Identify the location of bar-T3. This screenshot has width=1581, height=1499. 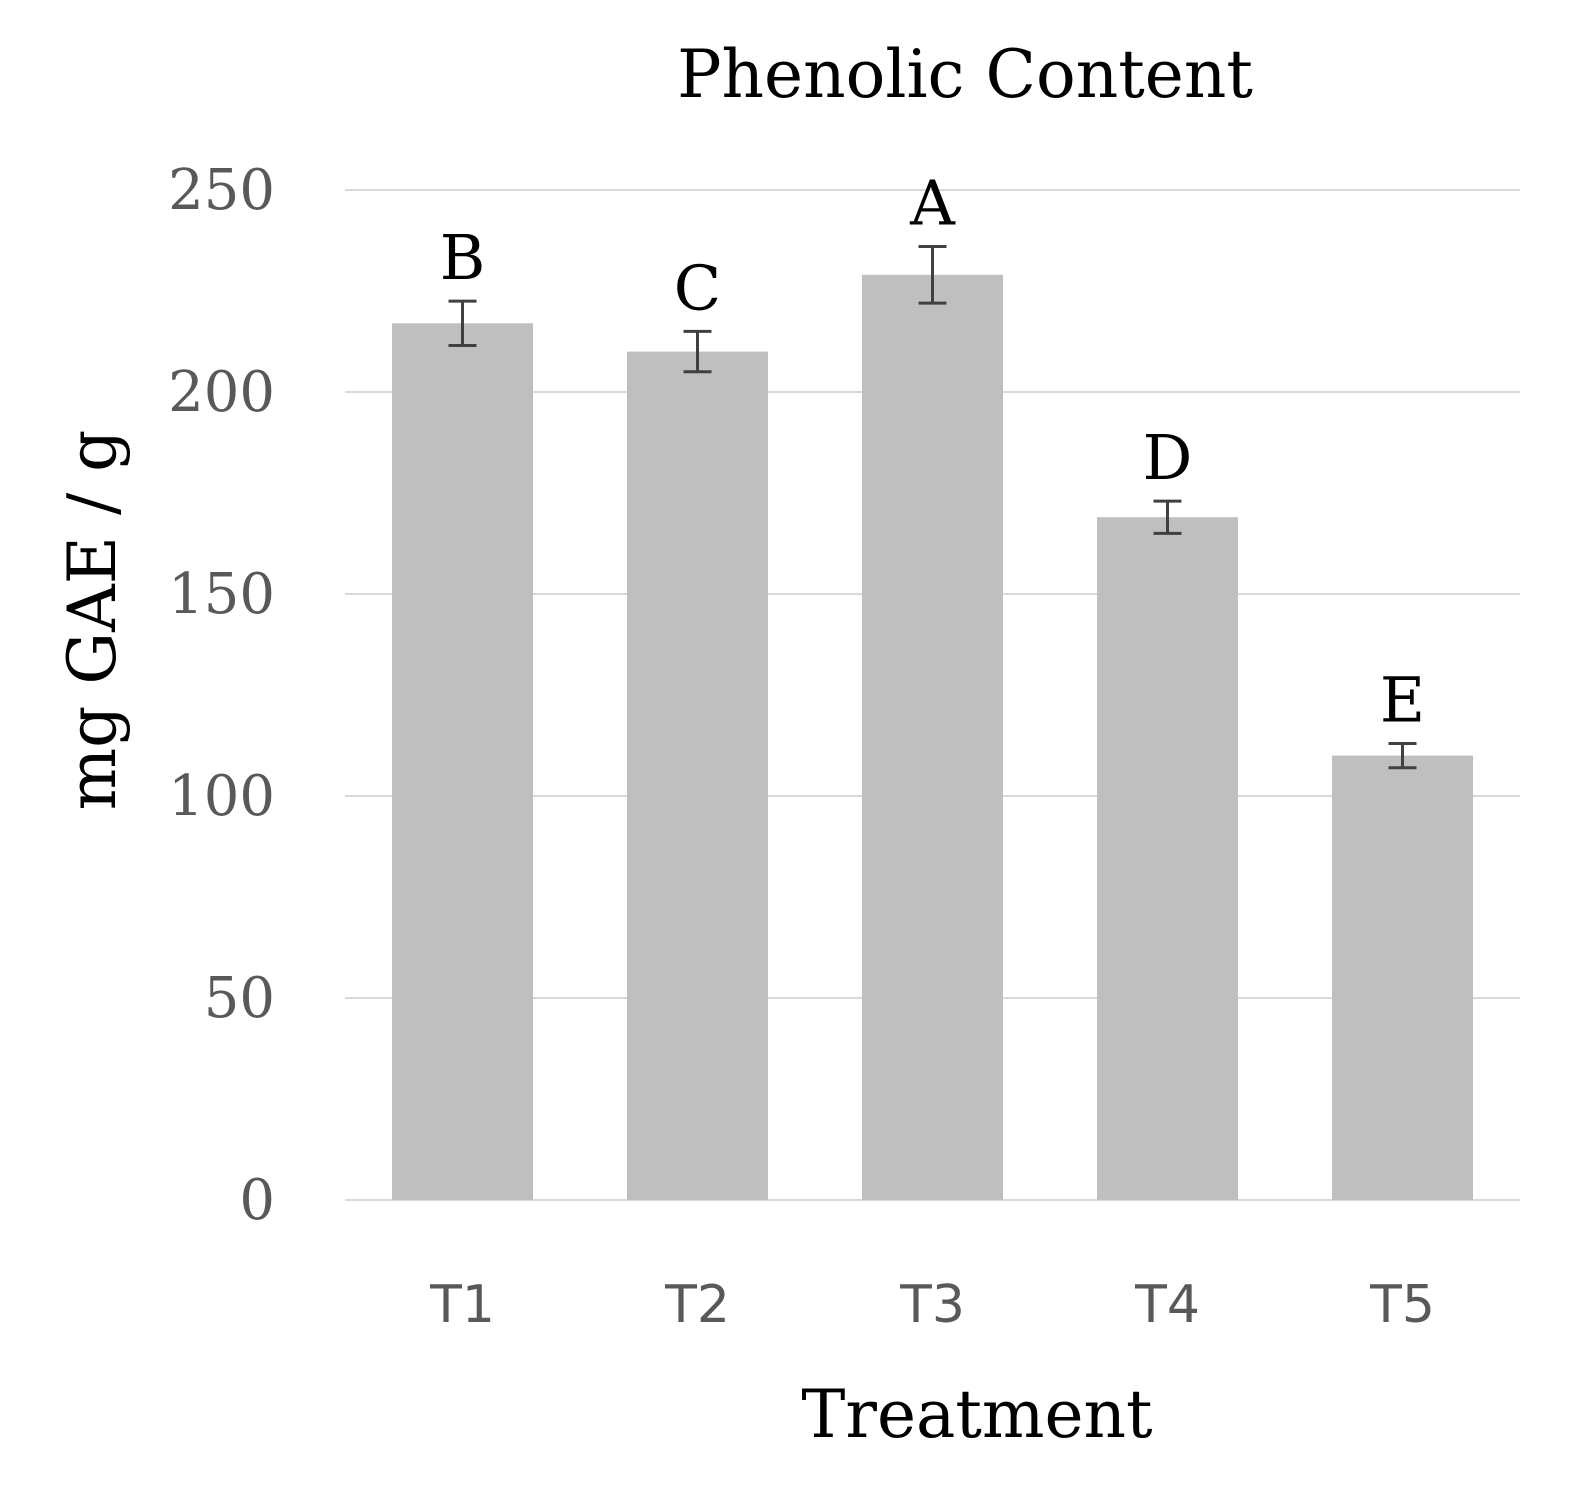
(932, 737).